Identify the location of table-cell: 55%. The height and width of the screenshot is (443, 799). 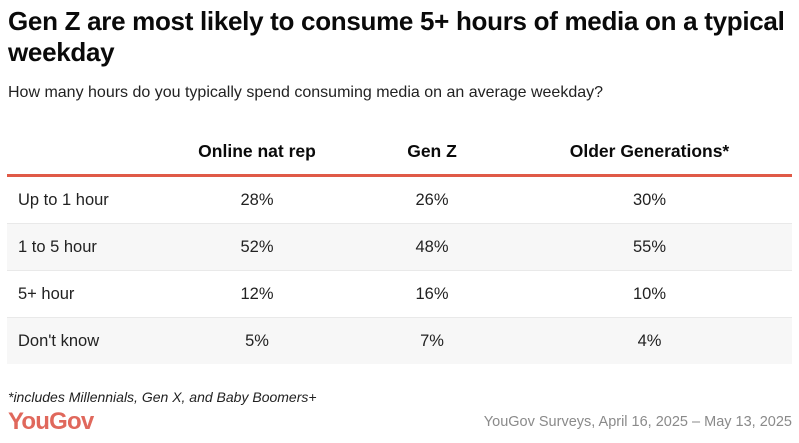
(649, 247).